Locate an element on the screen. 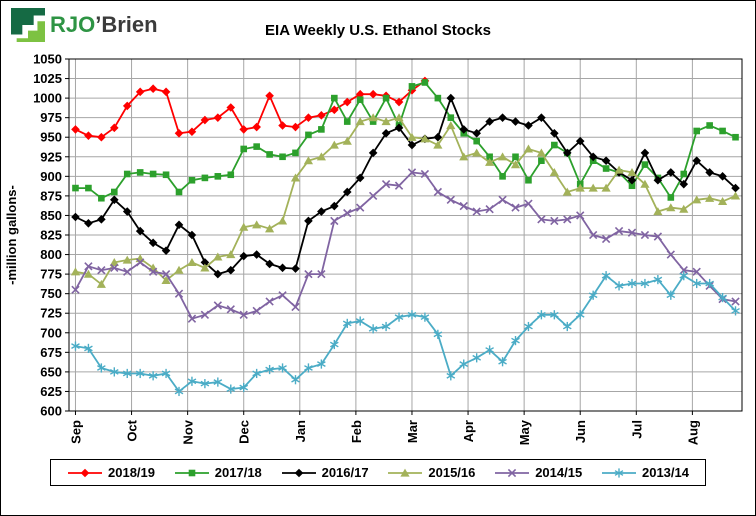 The height and width of the screenshot is (516, 756). legend-item-2017-18: 2017/18 is located at coordinates (218, 472).